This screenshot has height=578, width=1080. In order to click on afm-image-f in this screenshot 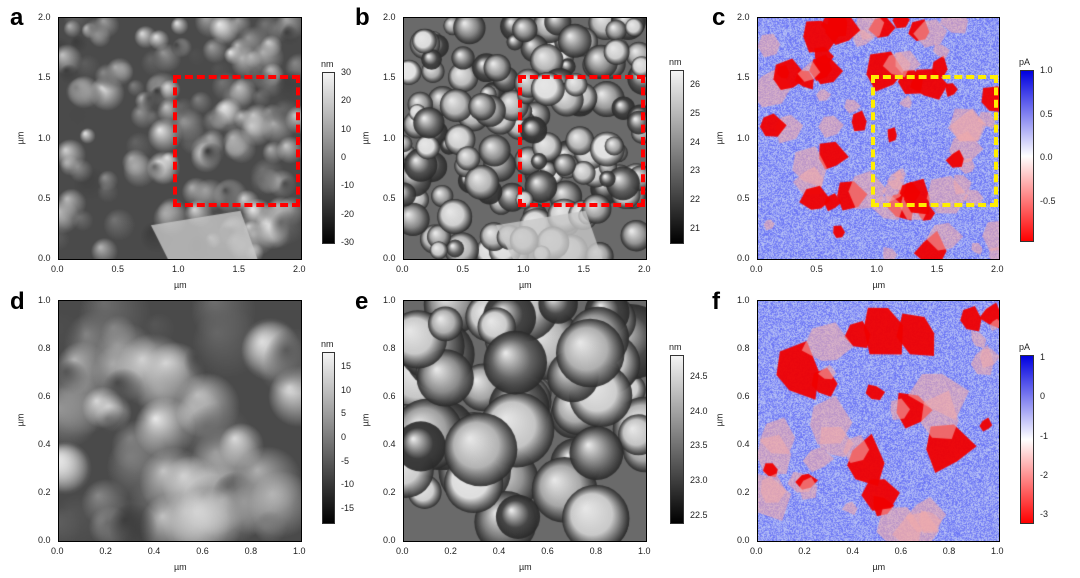, I will do `click(878, 421)`.